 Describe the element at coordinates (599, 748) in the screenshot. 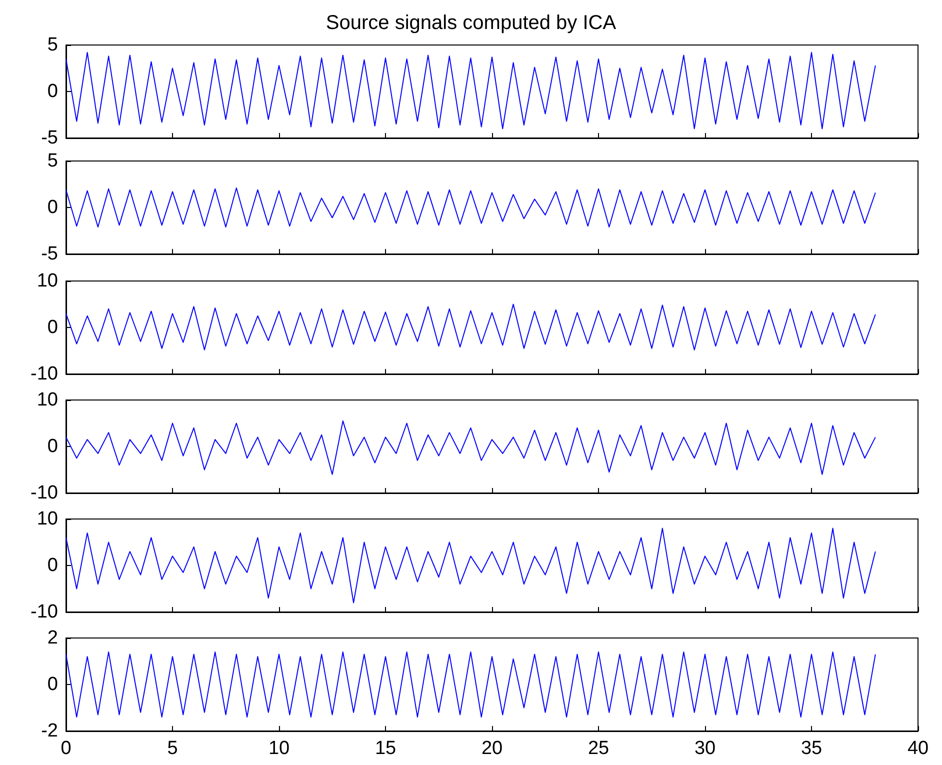

I see `x-tick-label: 25` at that location.